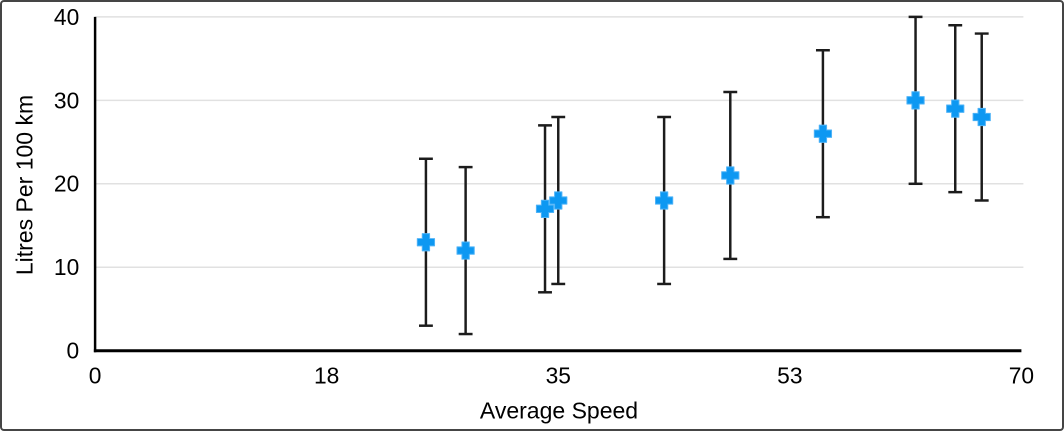 The width and height of the screenshot is (1064, 431). What do you see at coordinates (326, 375) in the screenshot?
I see `x-tick-label-18: 18` at bounding box center [326, 375].